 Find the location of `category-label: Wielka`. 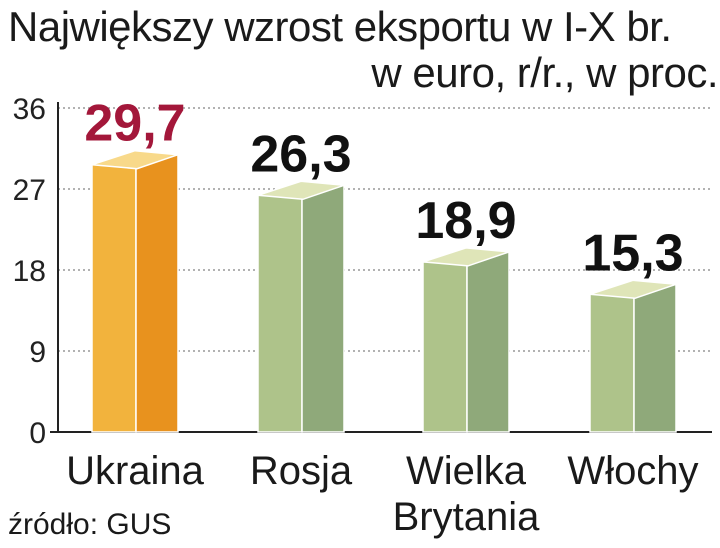

category-label: Wielka is located at coordinates (466, 471).